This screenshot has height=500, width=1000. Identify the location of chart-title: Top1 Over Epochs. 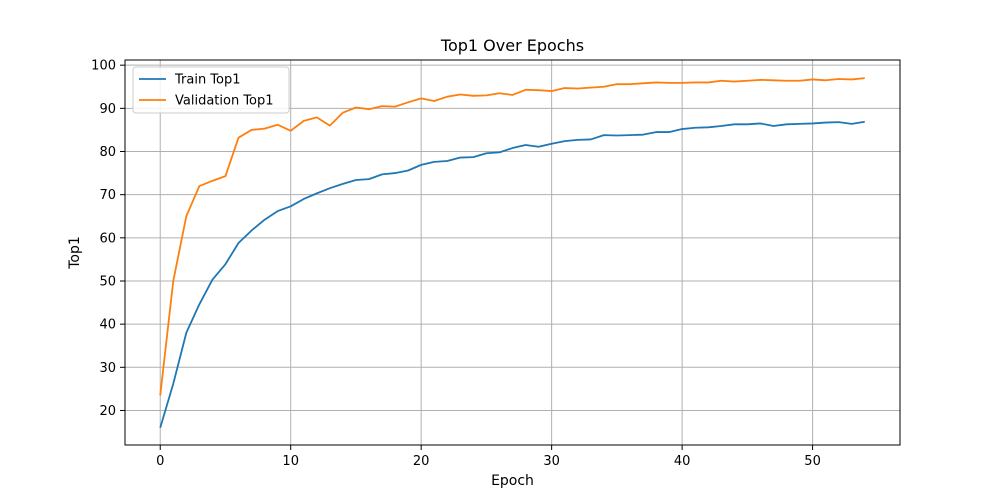
(512, 45).